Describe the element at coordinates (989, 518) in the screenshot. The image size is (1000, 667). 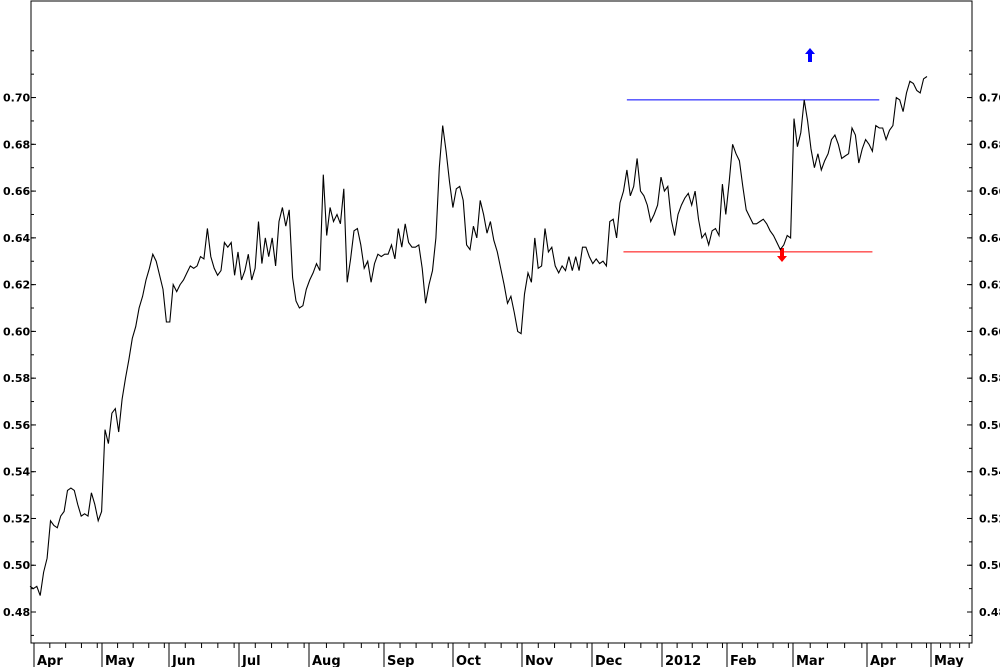
I see `y-tick-label-right: 0.52` at that location.